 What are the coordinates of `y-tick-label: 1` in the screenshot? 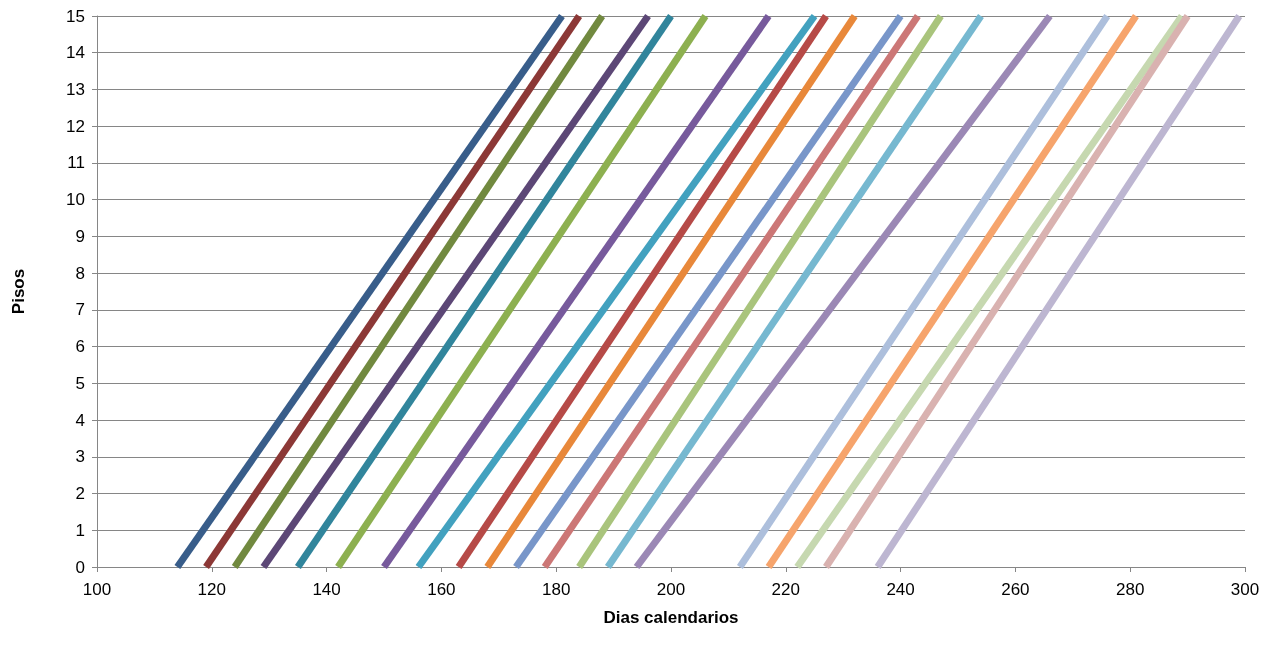 It's located at (80, 530).